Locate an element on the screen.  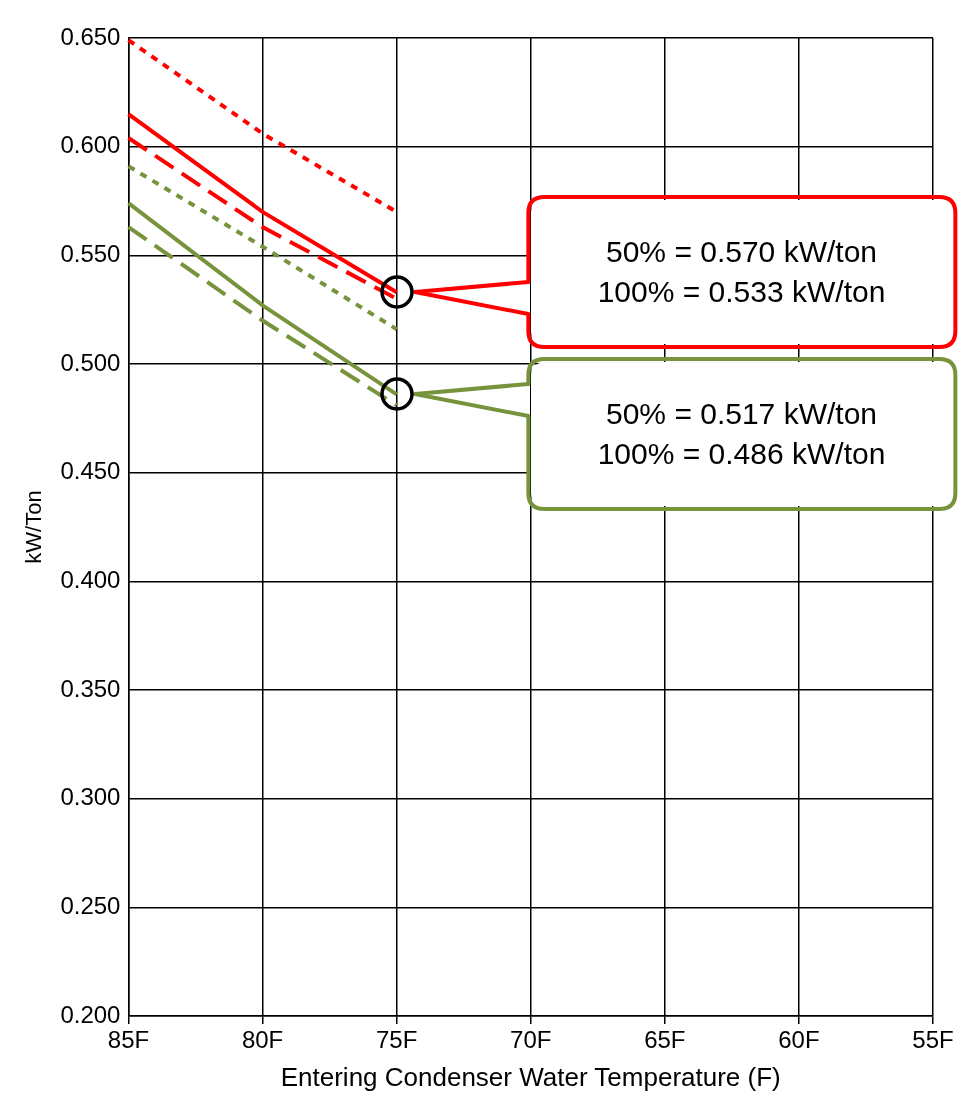
y-tick-label: 0.550 is located at coordinates (90, 253).